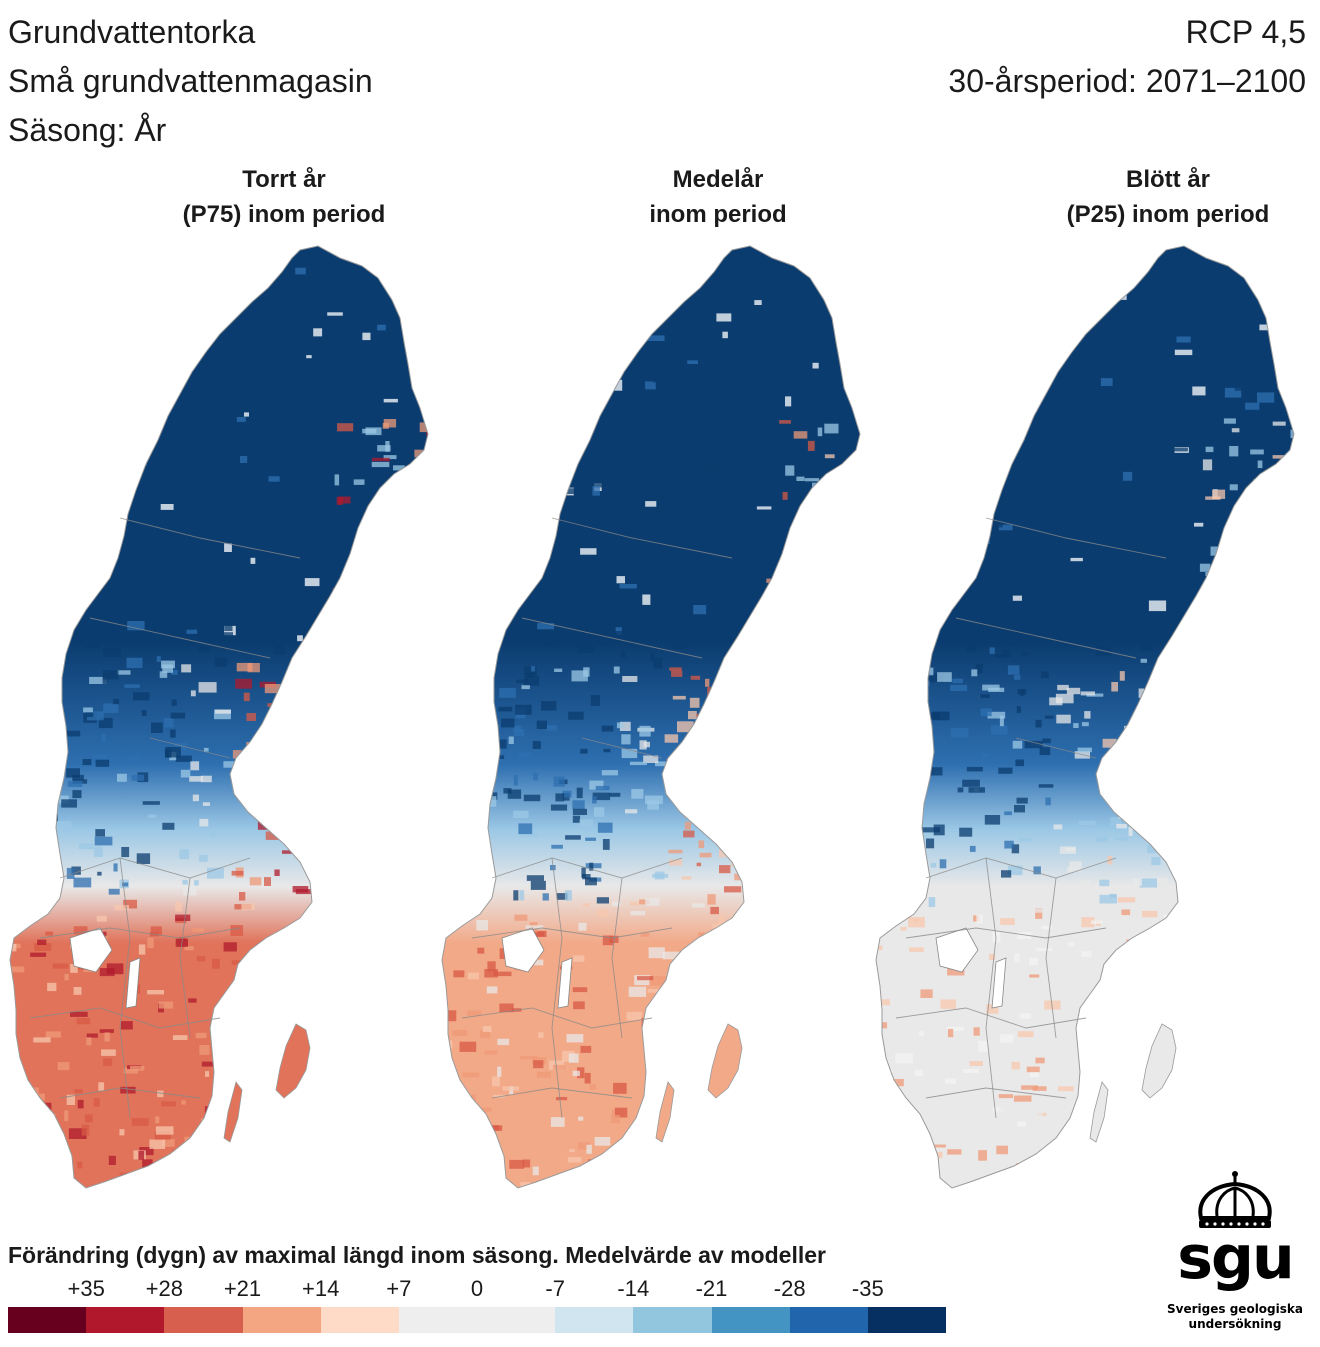  I want to click on panel-title-line2: inom period, so click(718, 214).